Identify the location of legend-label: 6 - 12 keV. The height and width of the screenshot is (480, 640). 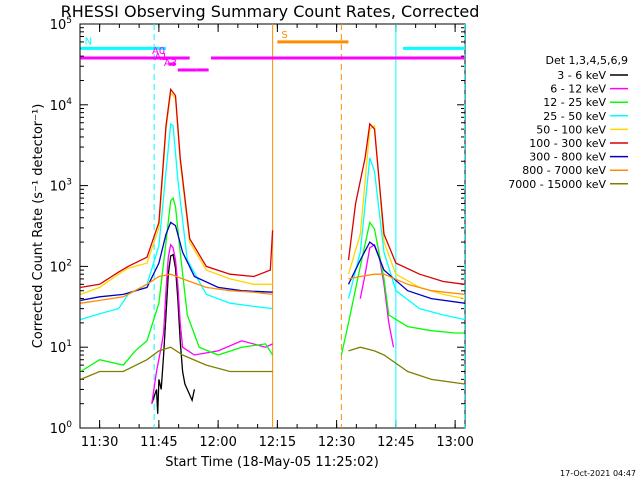
(578, 89).